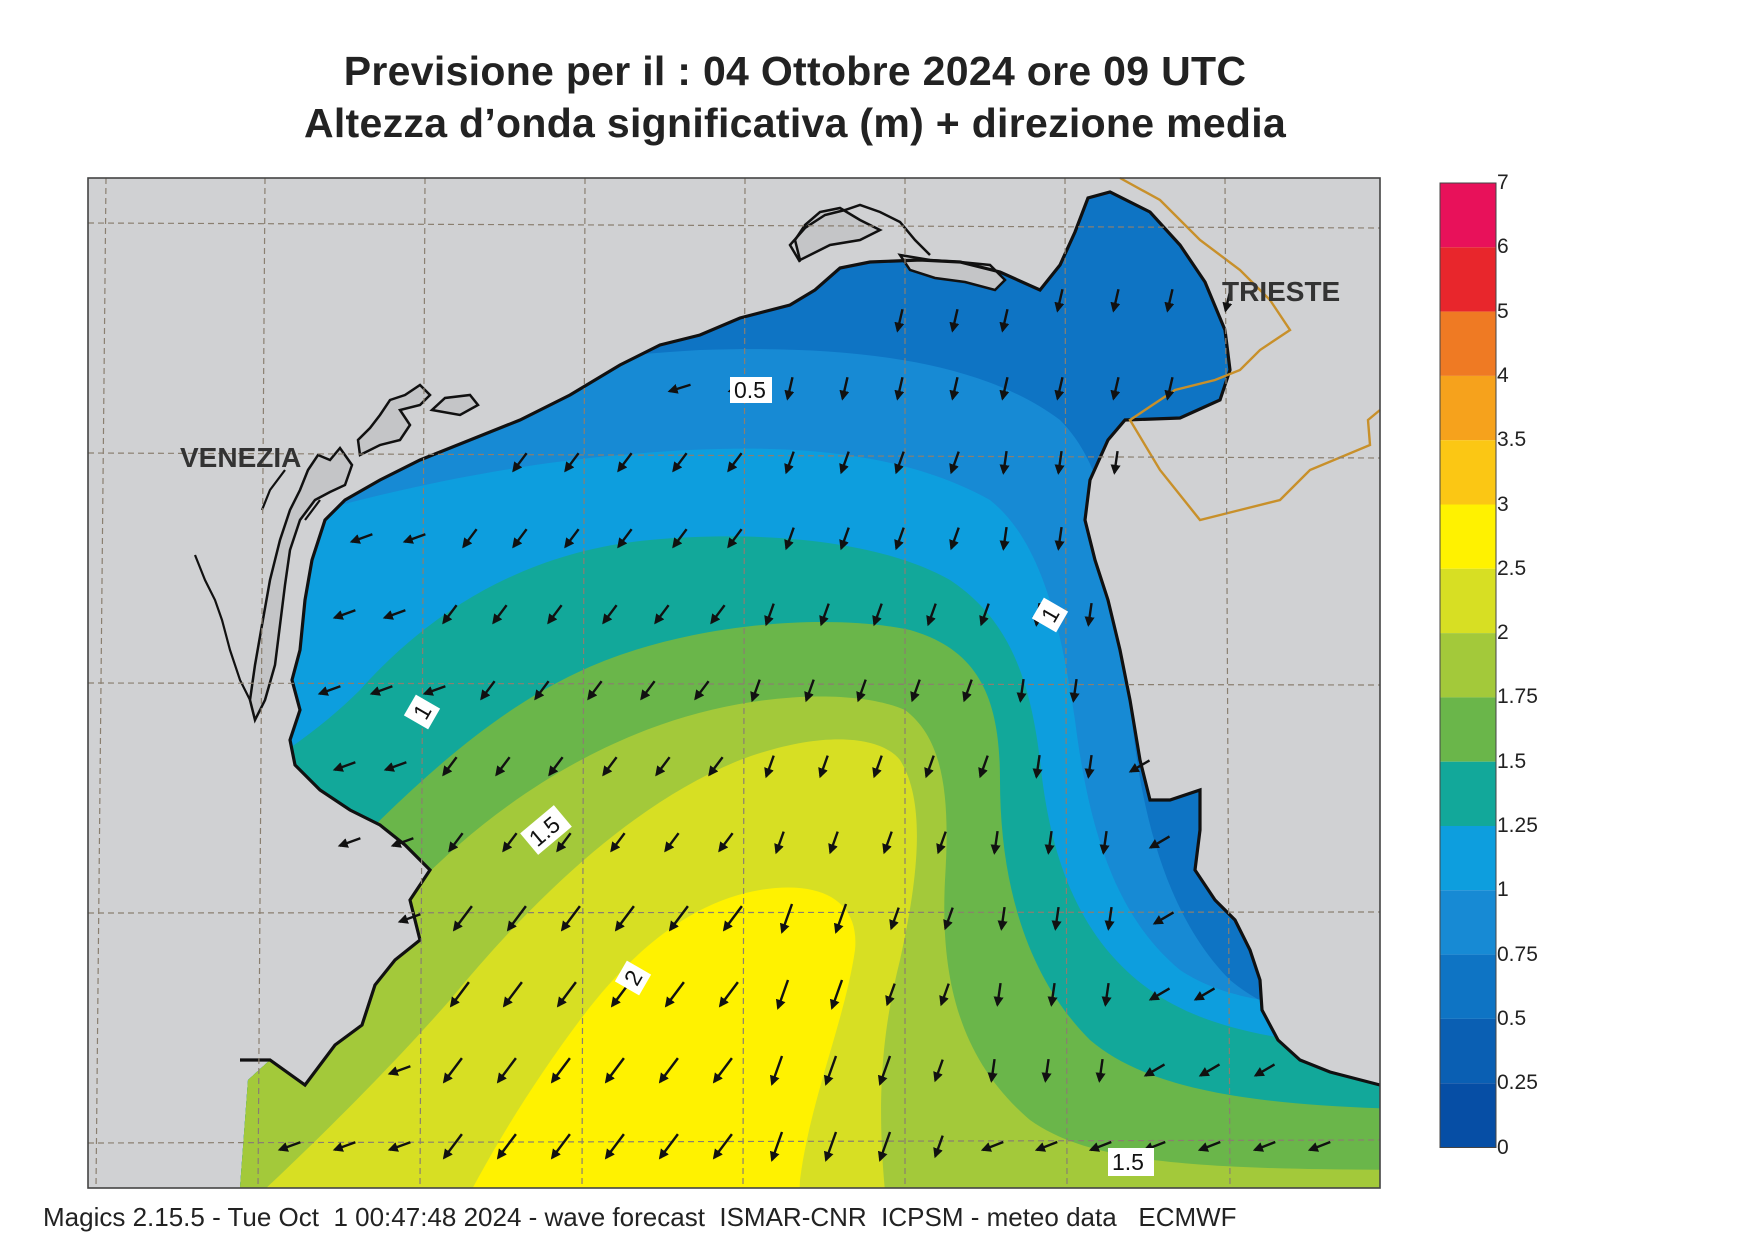 This screenshot has width=1755, height=1242. What do you see at coordinates (1503, 633) in the screenshot?
I see `legend-level-label: 2` at bounding box center [1503, 633].